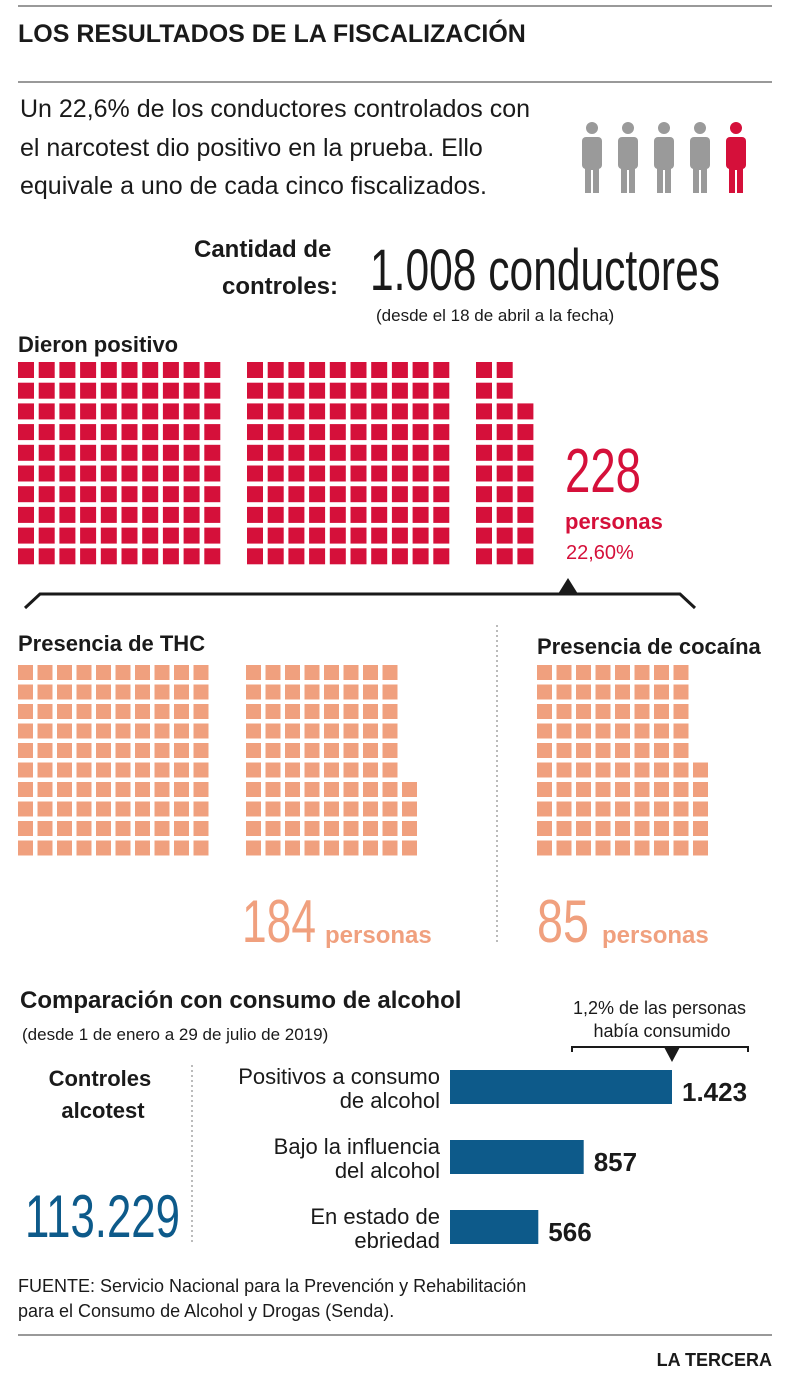 This screenshot has width=800, height=1374. I want to click on bar, so click(517, 1157).